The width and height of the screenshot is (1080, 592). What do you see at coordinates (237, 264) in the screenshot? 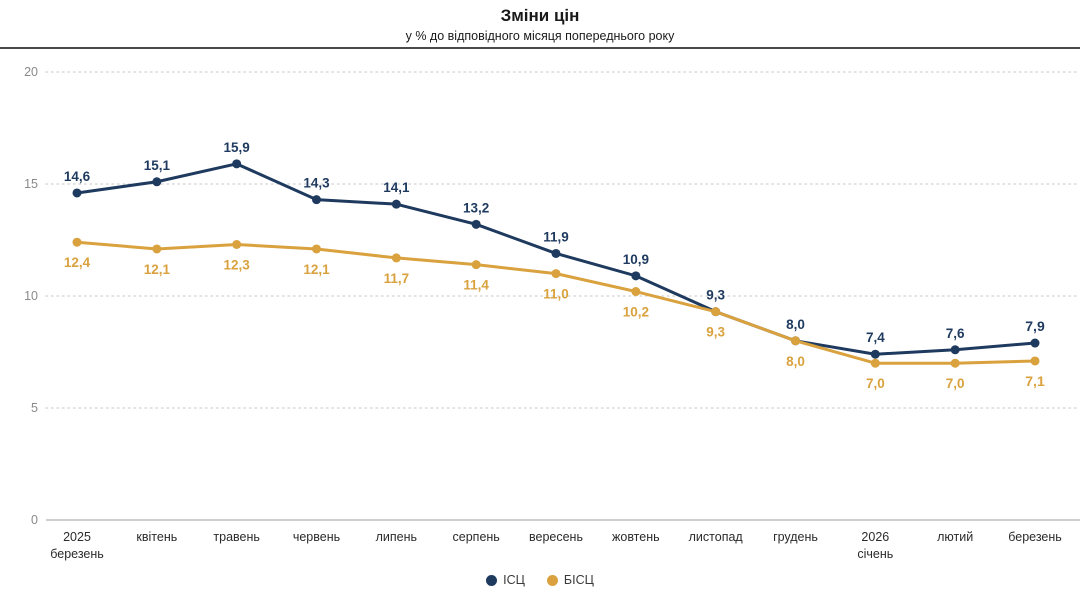
I see `data-label: 12,3` at bounding box center [237, 264].